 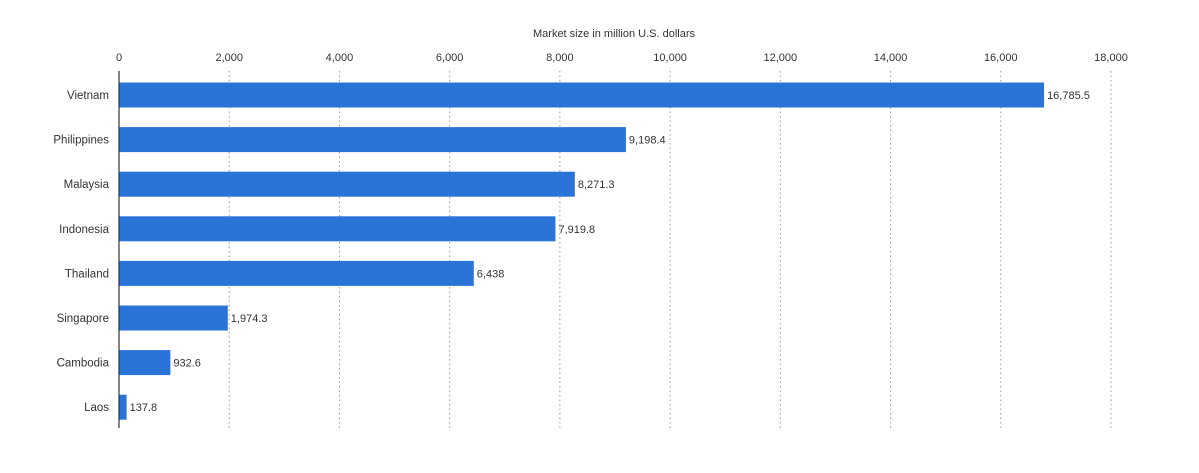 What do you see at coordinates (249, 319) in the screenshot?
I see `data-label: 1,974.3` at bounding box center [249, 319].